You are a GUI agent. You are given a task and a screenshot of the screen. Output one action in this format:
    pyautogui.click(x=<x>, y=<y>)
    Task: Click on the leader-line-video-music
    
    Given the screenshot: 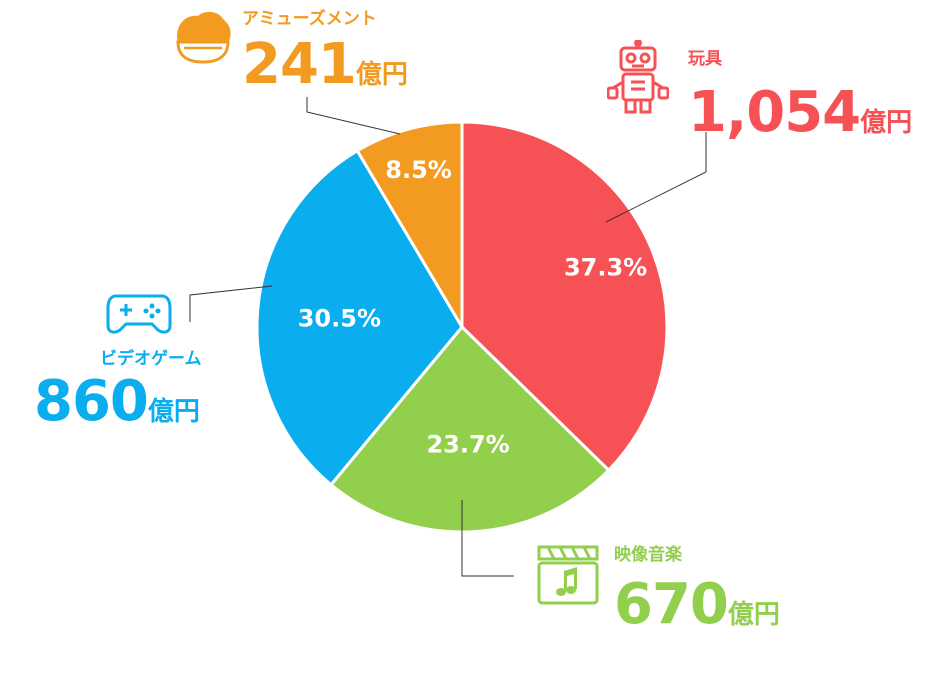 What is the action you would take?
    pyautogui.click(x=487, y=538)
    